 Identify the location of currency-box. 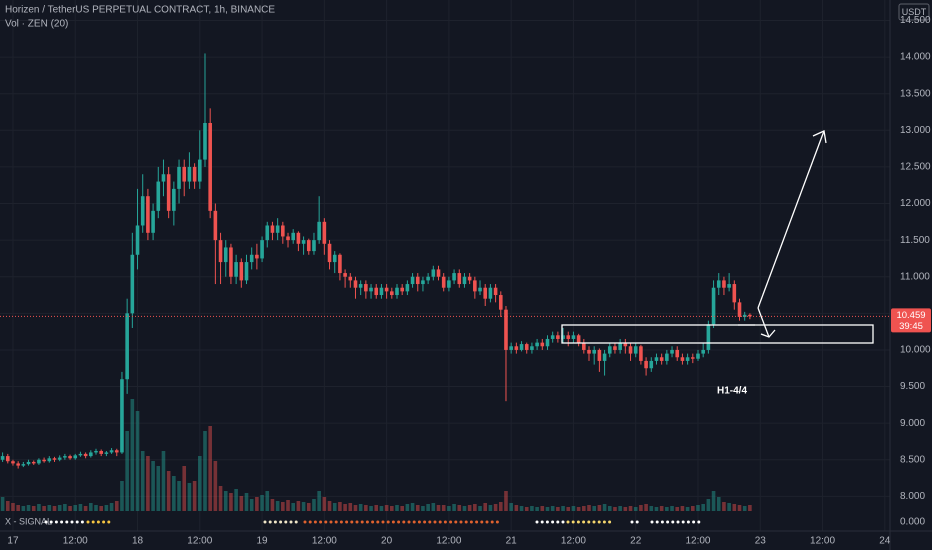
(914, 12).